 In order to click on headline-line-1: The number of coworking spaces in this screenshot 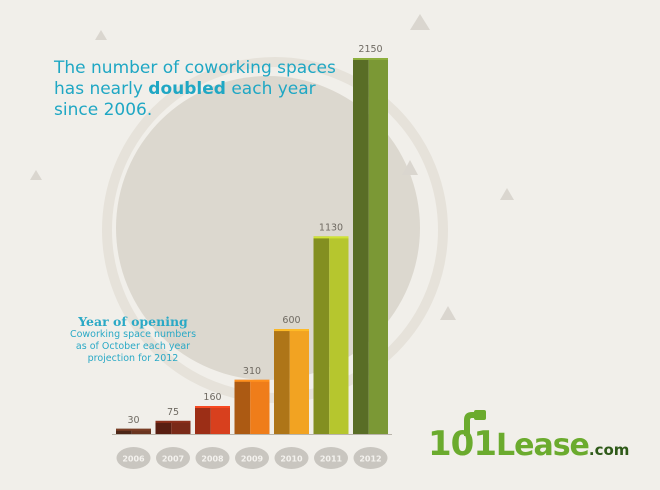, I will do `click(195, 68)`.